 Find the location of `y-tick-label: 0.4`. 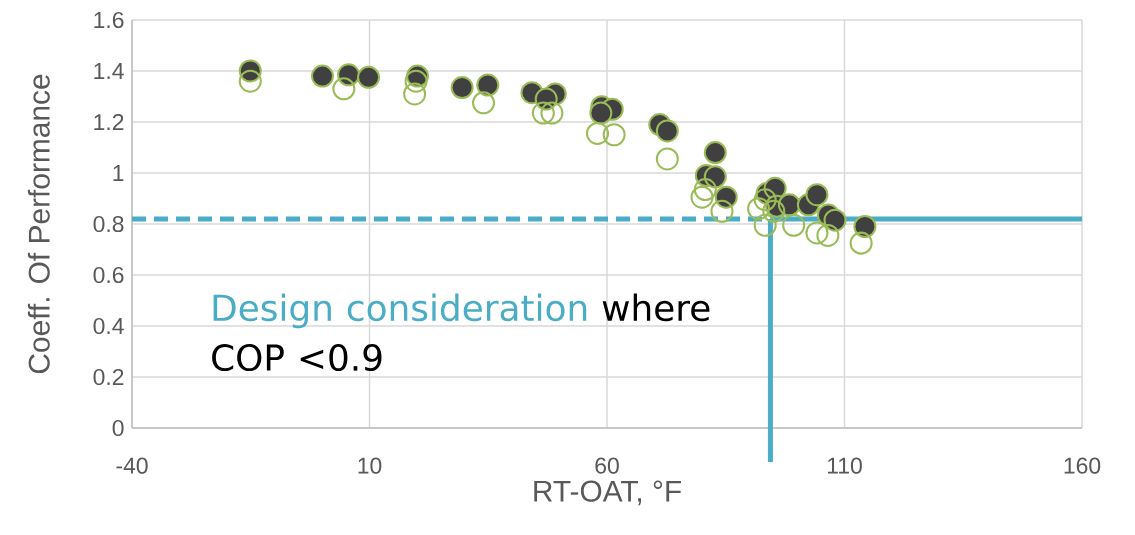

y-tick-label: 0.4 is located at coordinates (108, 326).